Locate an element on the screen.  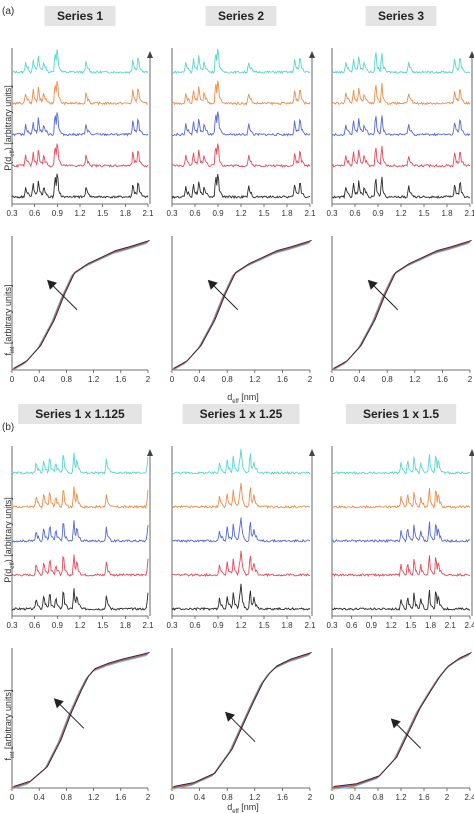
panel-b-s2-int: 0 0.4 0.8 1.2 1.6 2 is located at coordinates (241, 725).